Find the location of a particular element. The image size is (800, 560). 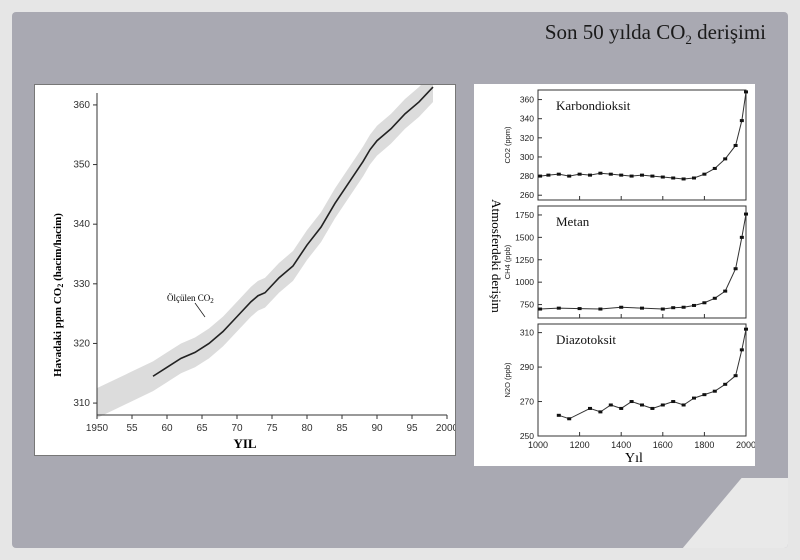

left-x-tick-label: 65 is located at coordinates (202, 428).